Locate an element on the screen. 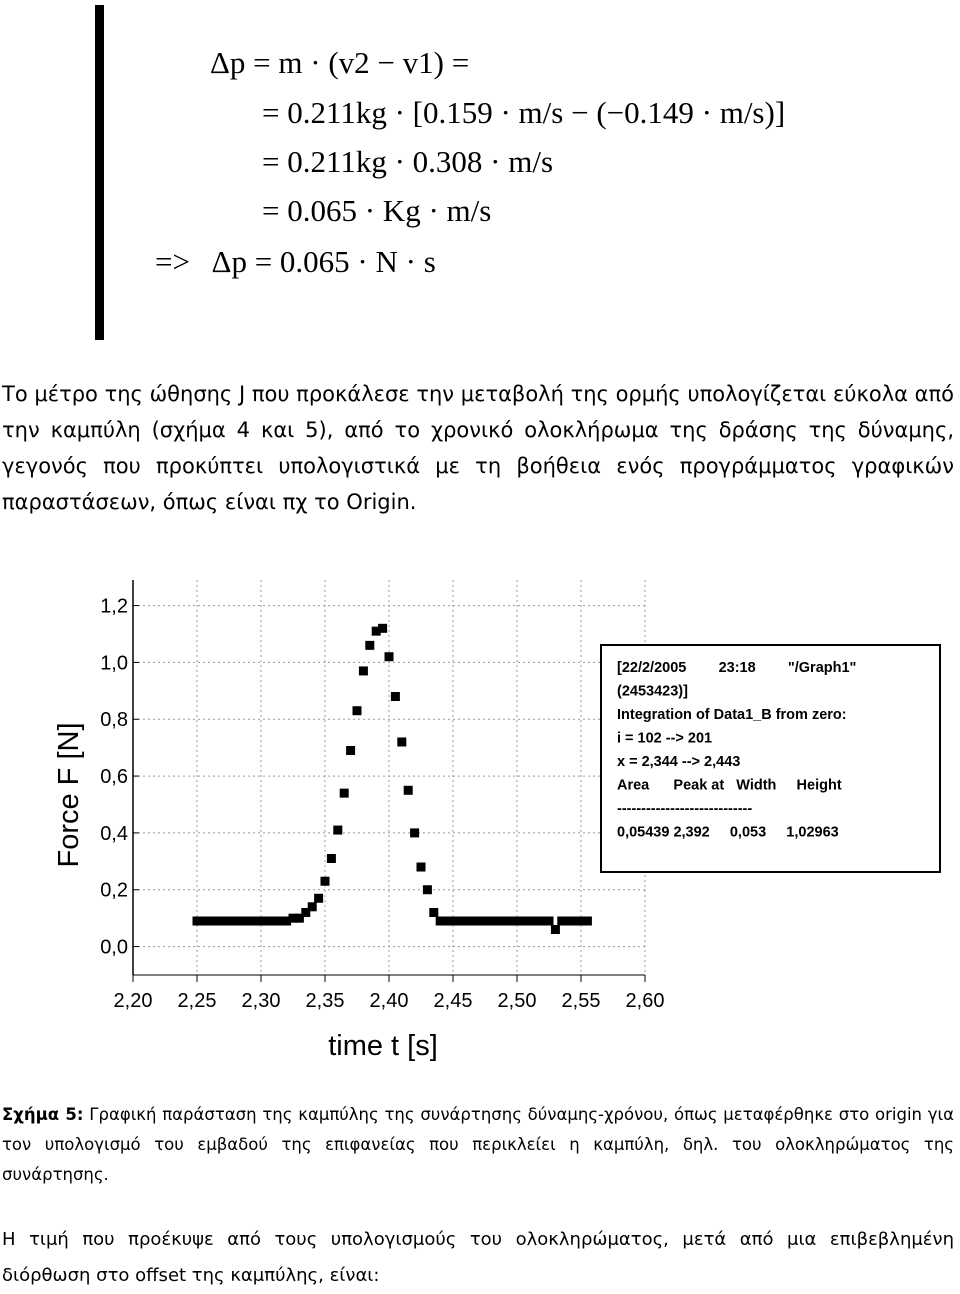 Image resolution: width=960 pixels, height=1294 pixels. y-axis-label: Force F [N] is located at coordinates (69, 794).